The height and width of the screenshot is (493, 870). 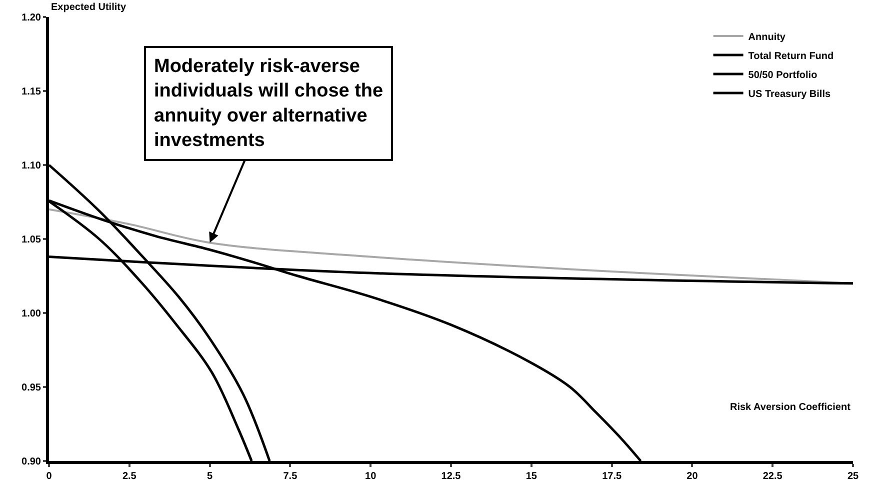 I want to click on legend-label: Annuity, so click(x=767, y=37).